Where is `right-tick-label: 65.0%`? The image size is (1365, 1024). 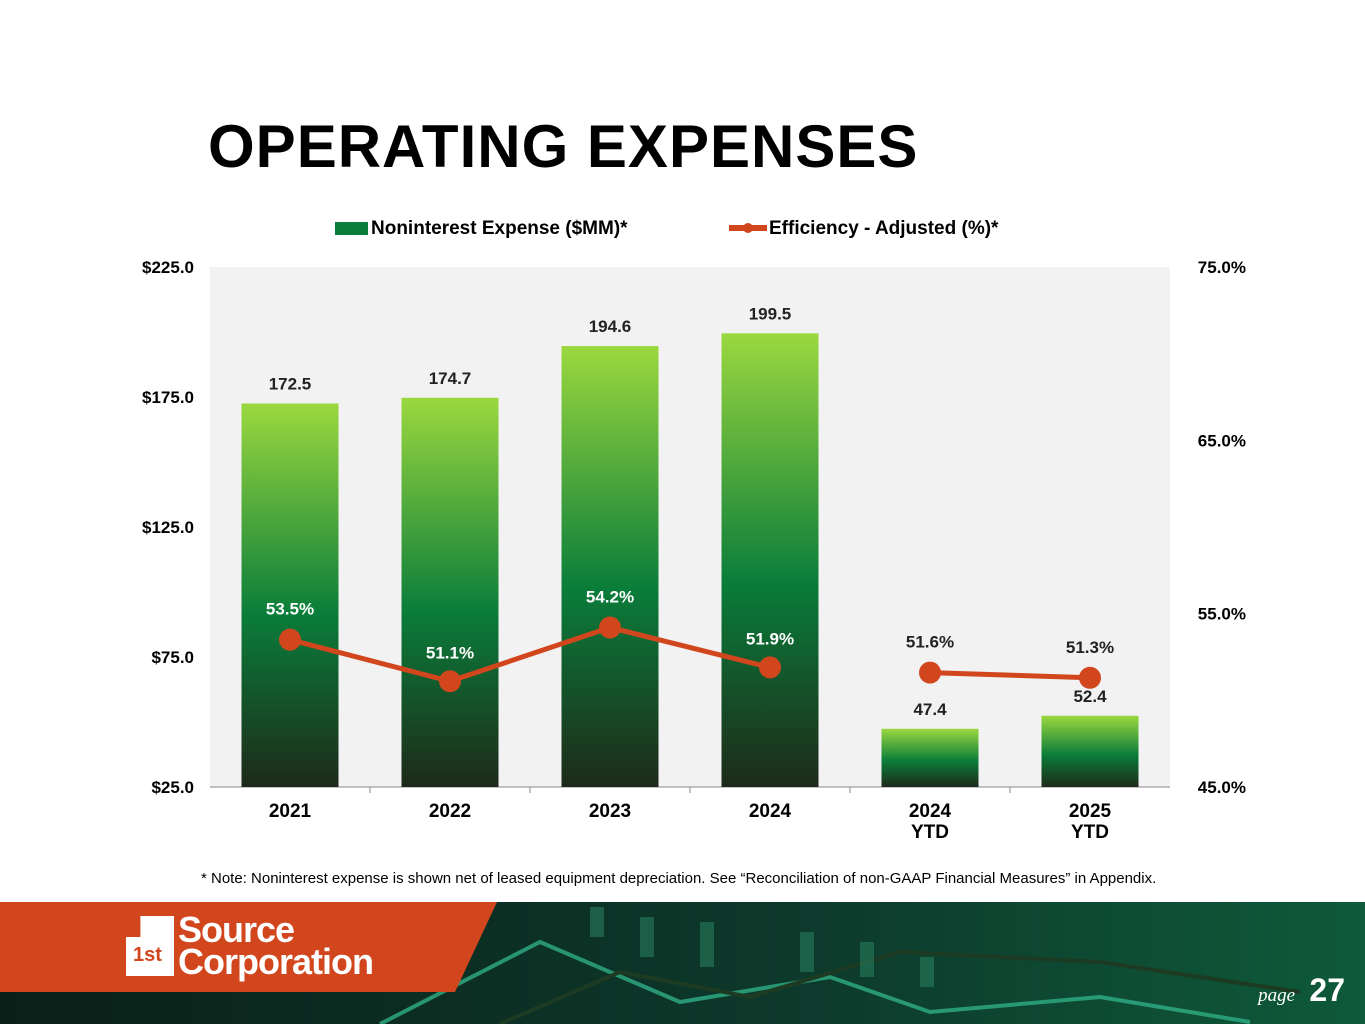 right-tick-label: 65.0% is located at coordinates (1222, 440).